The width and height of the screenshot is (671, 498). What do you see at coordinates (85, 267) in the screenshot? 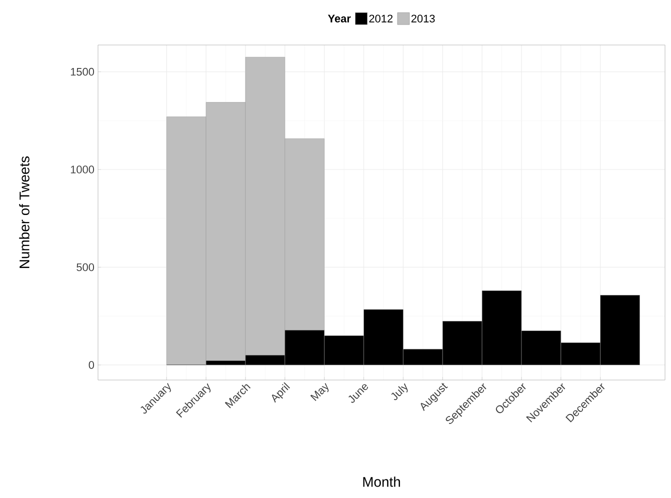
I see `y-tick-label: 500` at bounding box center [85, 267].